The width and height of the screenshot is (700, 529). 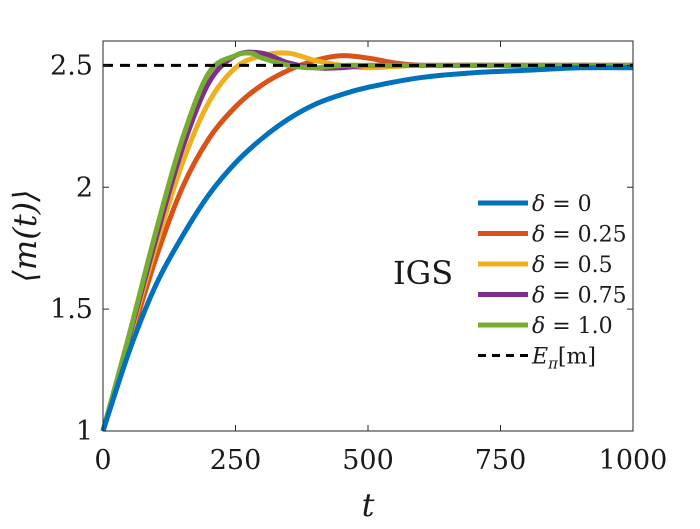 I want to click on x-tick-label: 500, so click(x=368, y=460).